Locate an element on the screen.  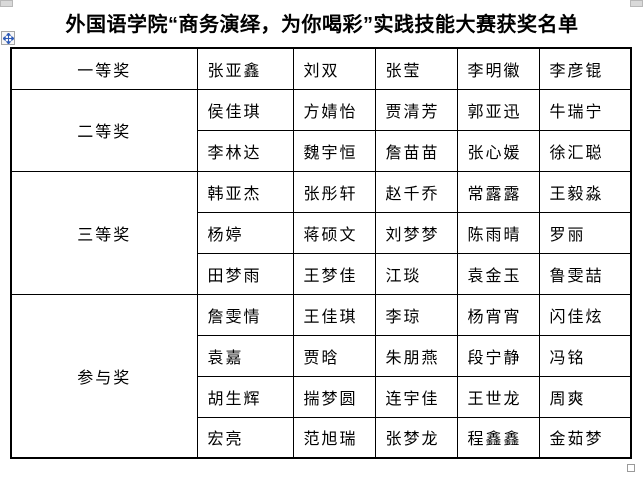
name-cell: 鲁雯喆 is located at coordinates (585, 273).